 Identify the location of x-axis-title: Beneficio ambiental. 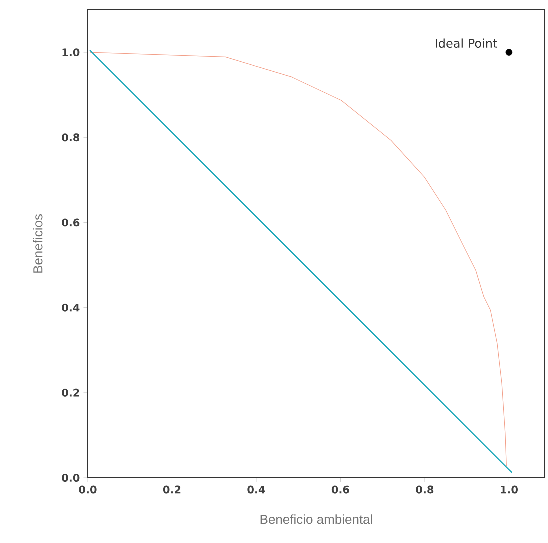
(316, 519).